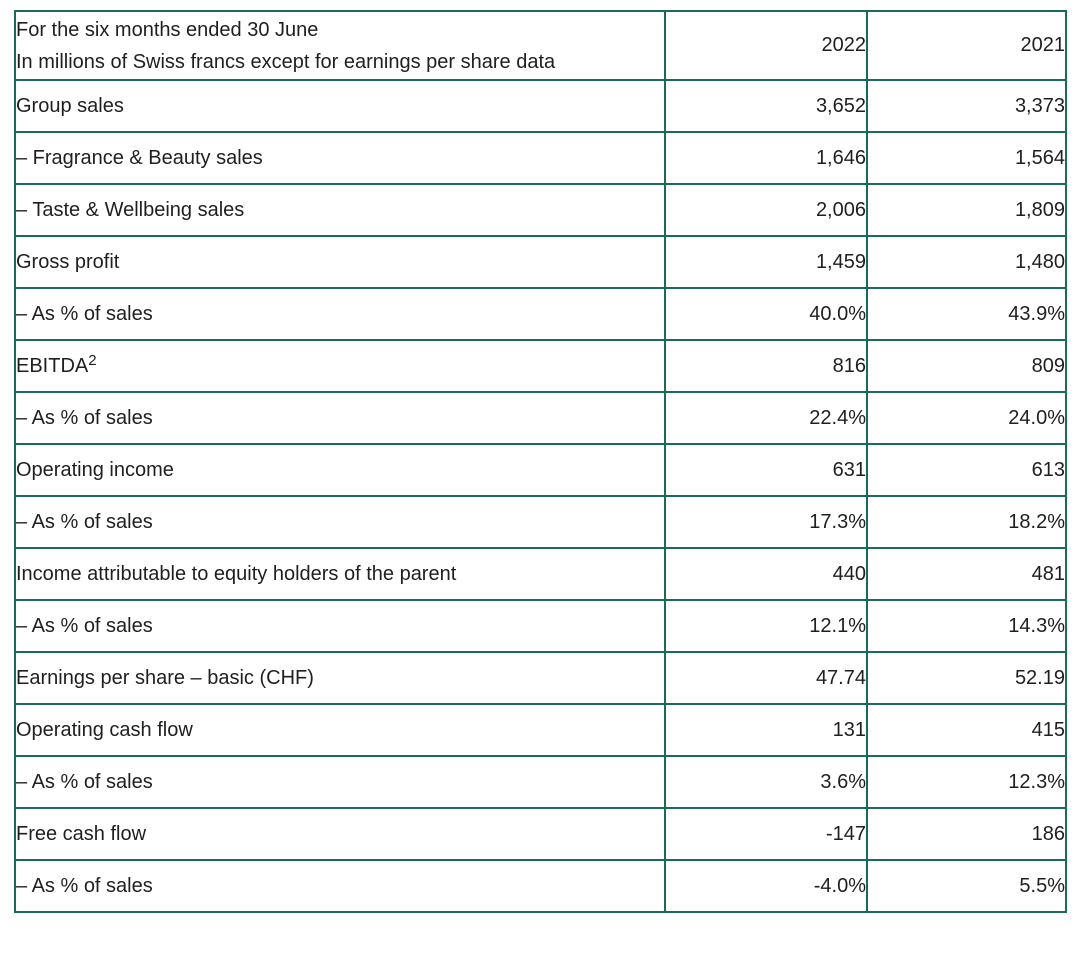  I want to click on row-label: Group sales, so click(340, 106).